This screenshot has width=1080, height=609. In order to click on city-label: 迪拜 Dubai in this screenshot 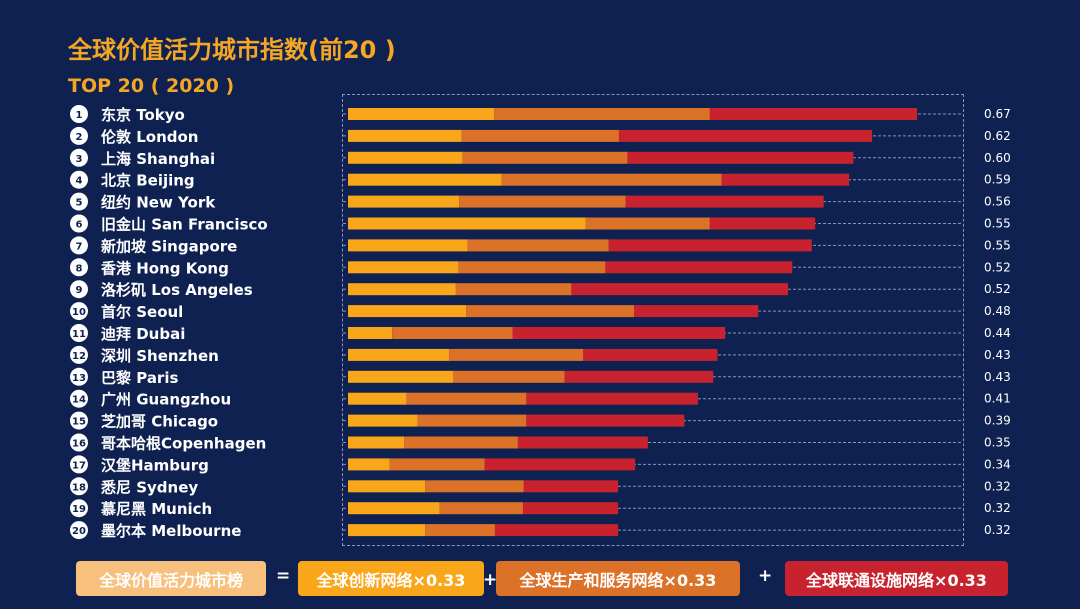, I will do `click(143, 334)`.